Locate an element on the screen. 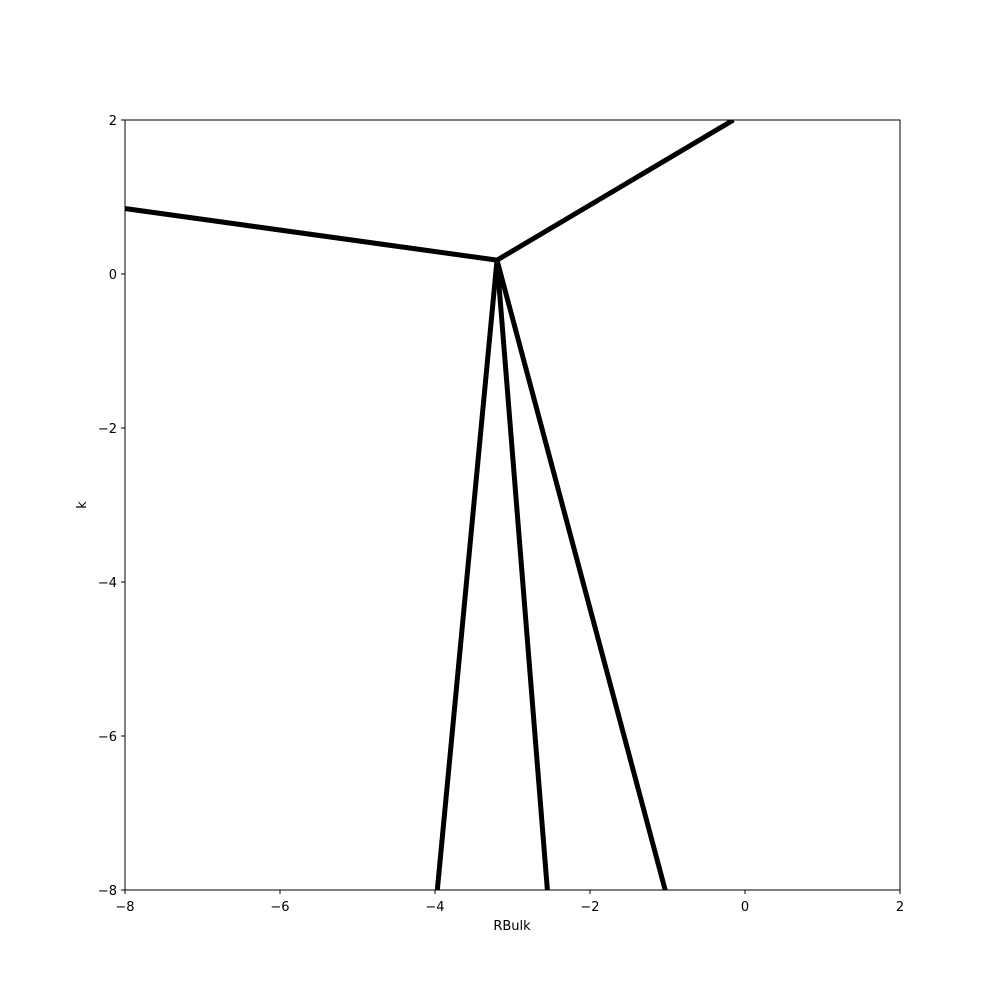  x-tick-label: 2 is located at coordinates (900, 907).